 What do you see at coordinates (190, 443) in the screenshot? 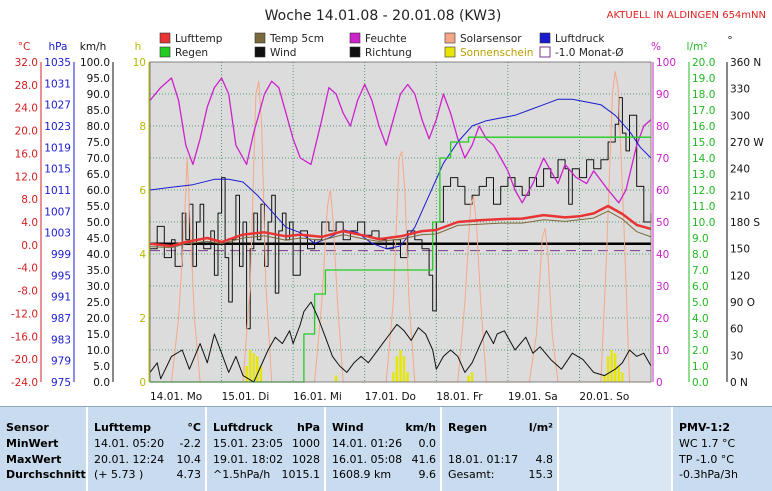
I see `stats-lufttemp-min: -2.2` at bounding box center [190, 443].